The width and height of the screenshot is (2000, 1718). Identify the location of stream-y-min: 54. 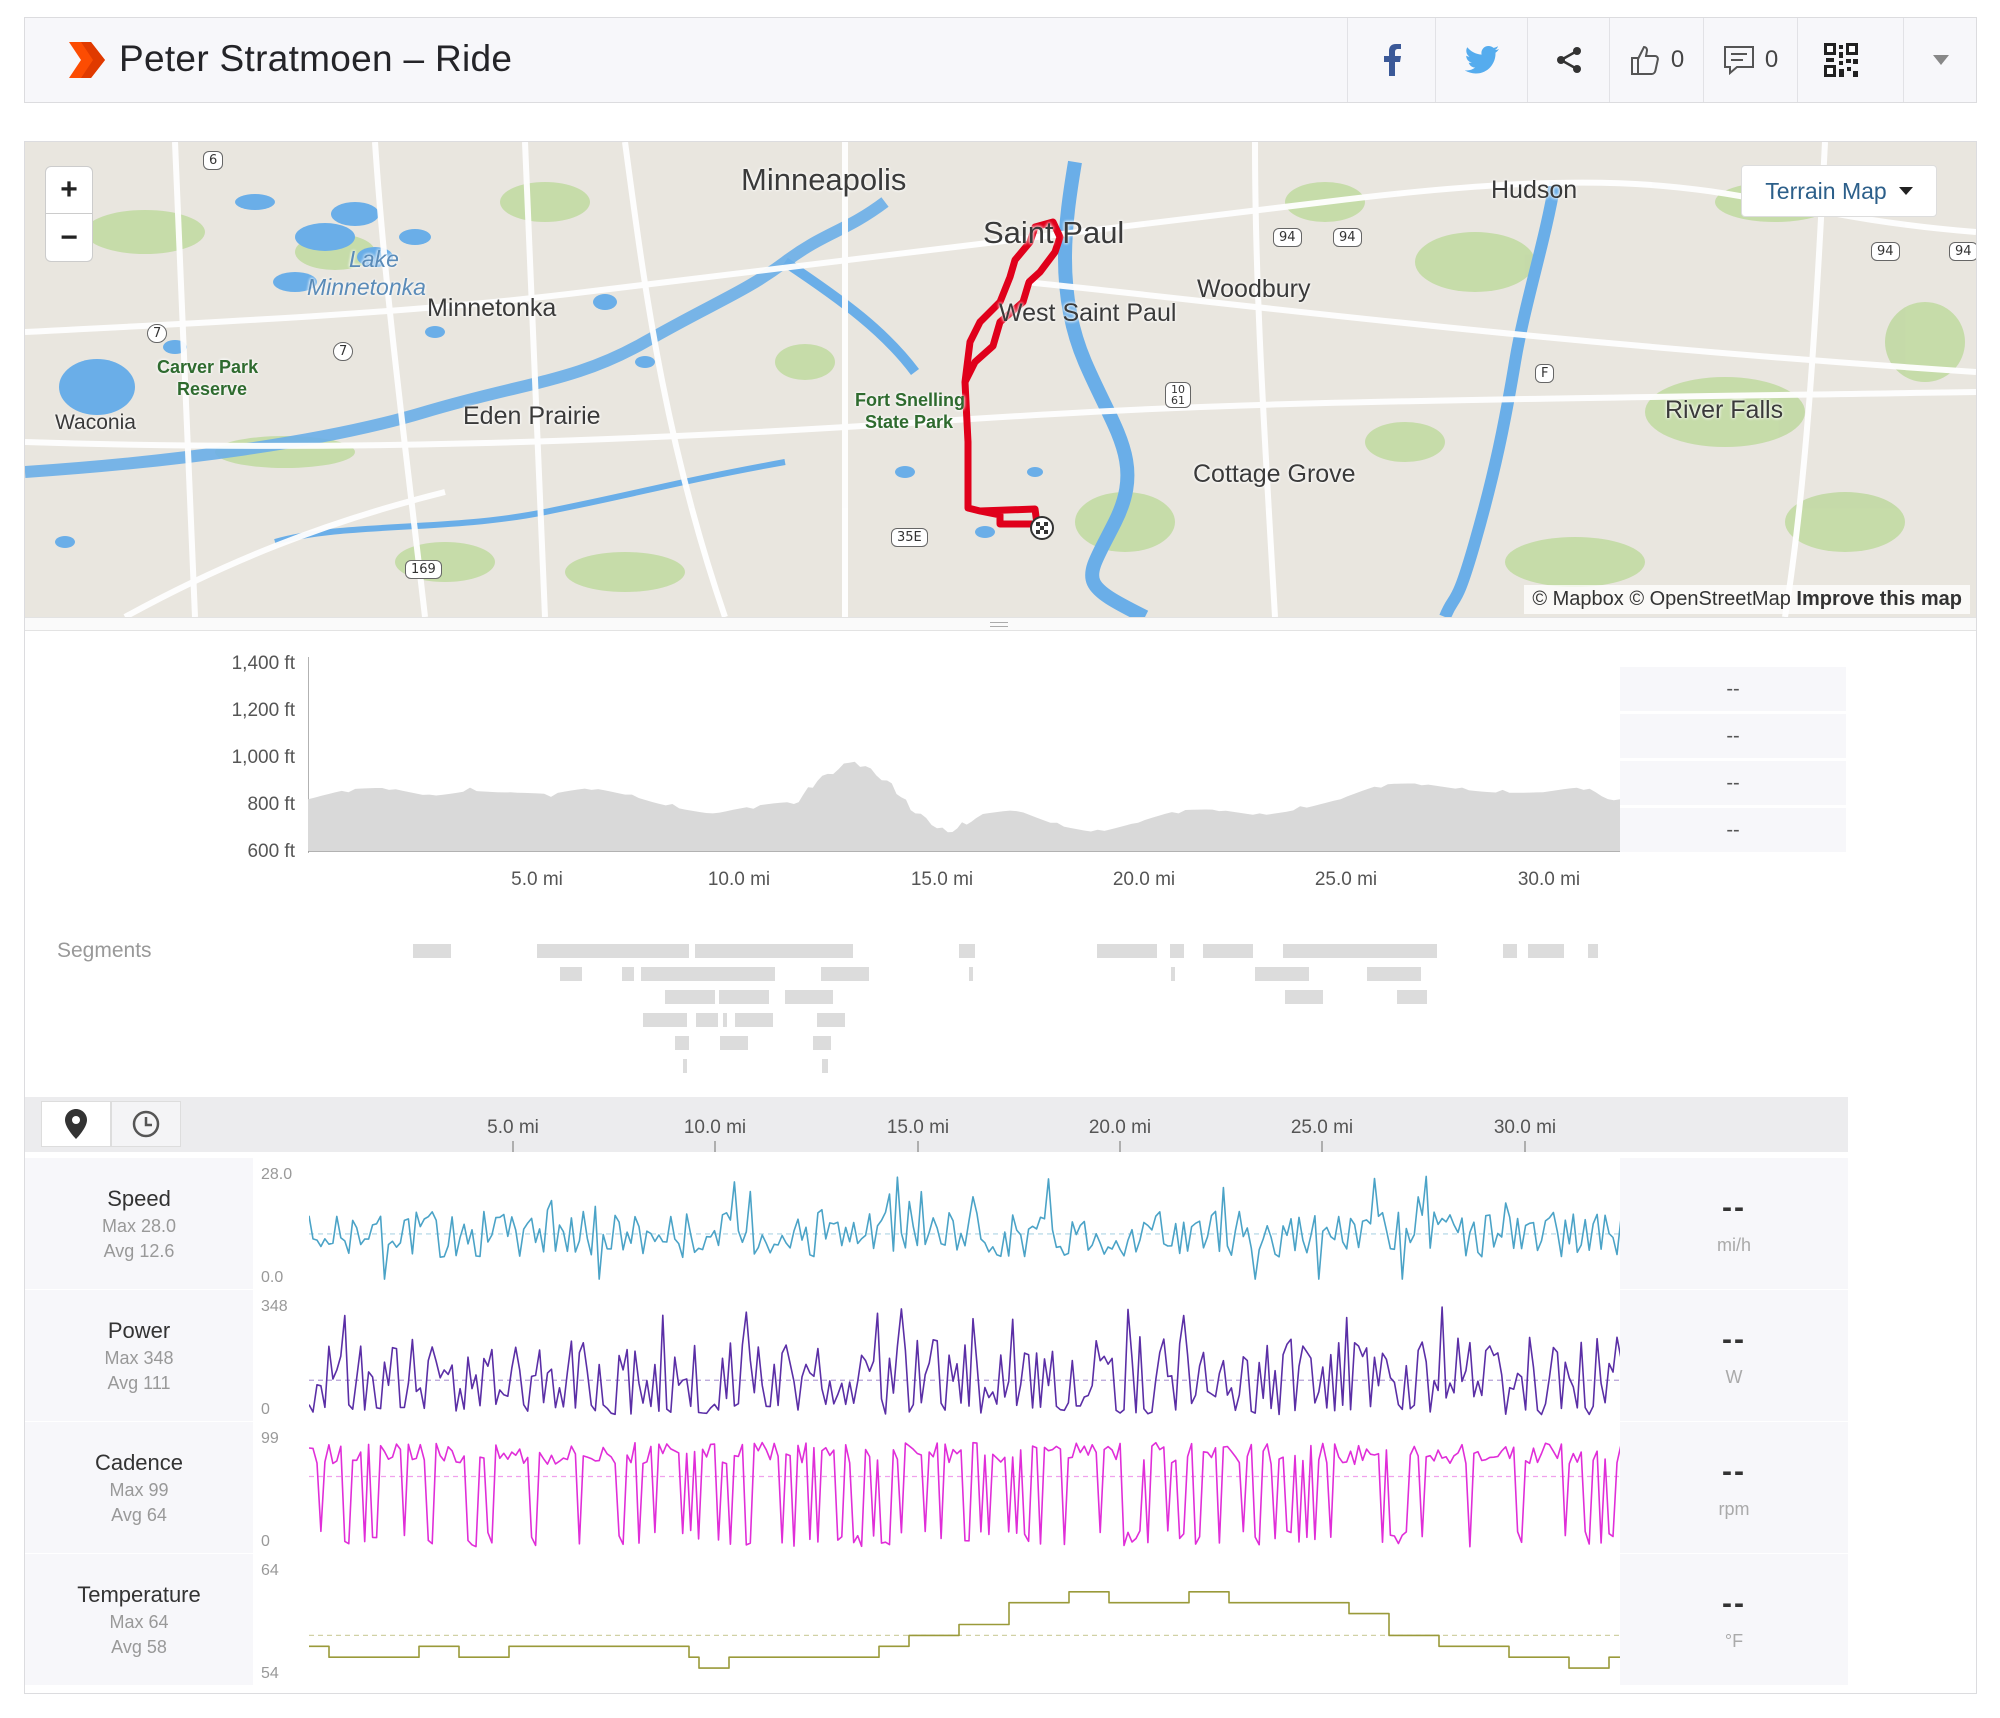
(270, 1673).